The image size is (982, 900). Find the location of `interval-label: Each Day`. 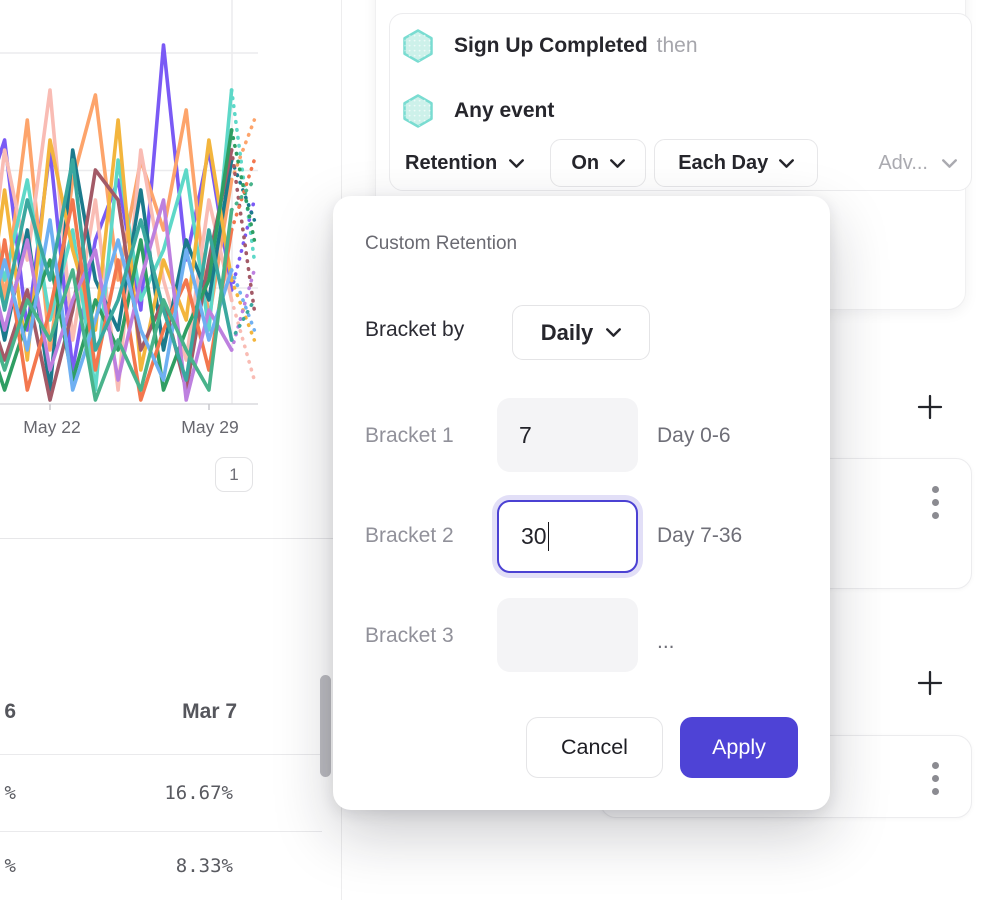

interval-label: Each Day is located at coordinates (723, 162).